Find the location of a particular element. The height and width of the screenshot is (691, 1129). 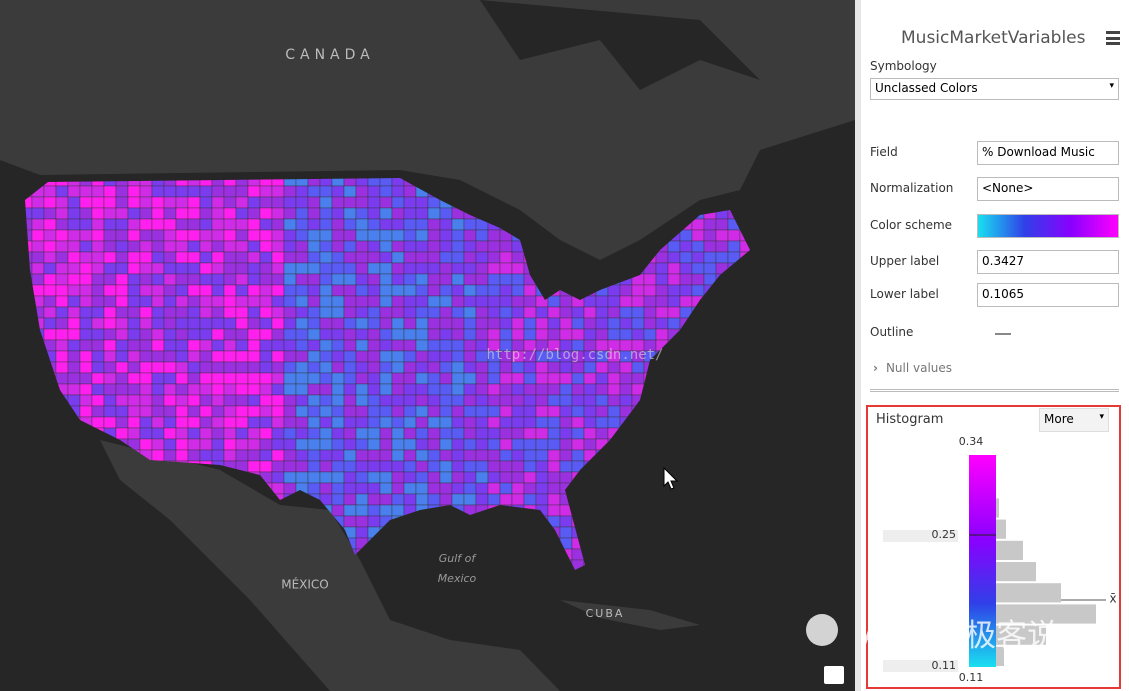

top-label: 0.34 is located at coordinates (971, 441).